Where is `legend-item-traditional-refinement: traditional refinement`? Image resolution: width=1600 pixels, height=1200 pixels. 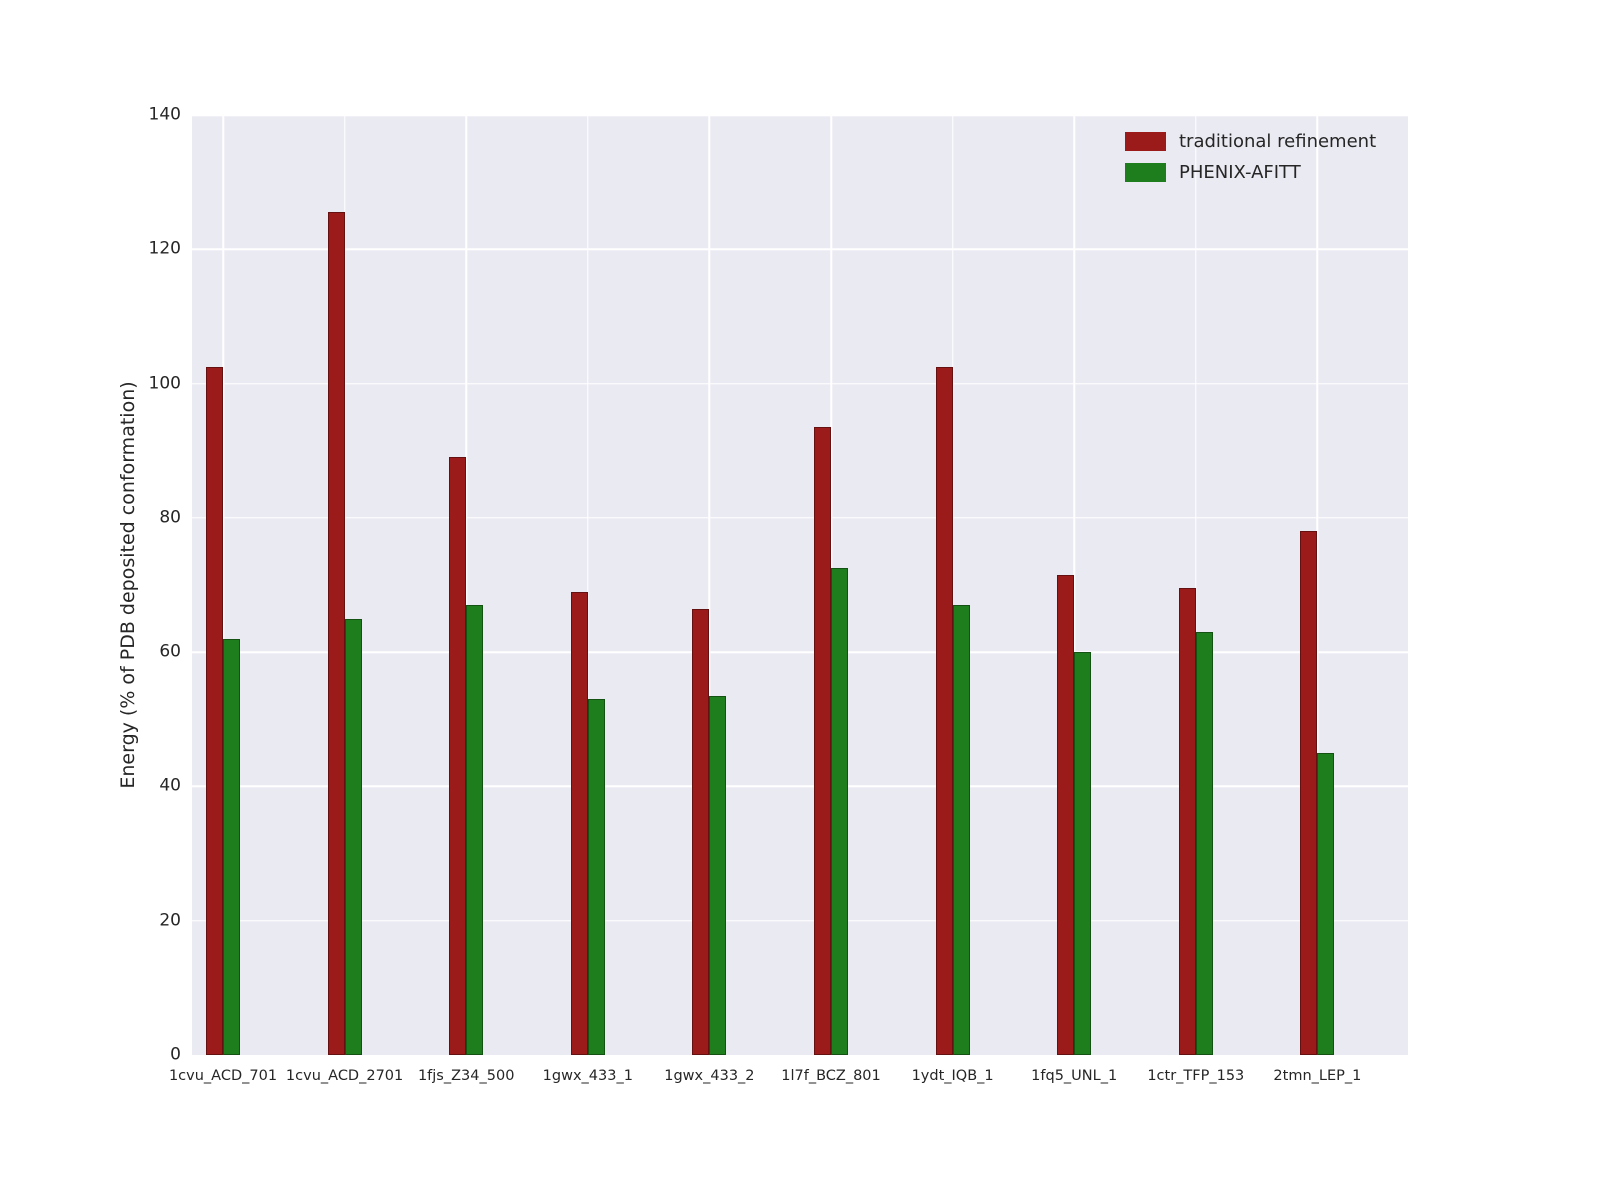
legend-item-traditional-refinement: traditional refinement is located at coordinates (1250, 141).